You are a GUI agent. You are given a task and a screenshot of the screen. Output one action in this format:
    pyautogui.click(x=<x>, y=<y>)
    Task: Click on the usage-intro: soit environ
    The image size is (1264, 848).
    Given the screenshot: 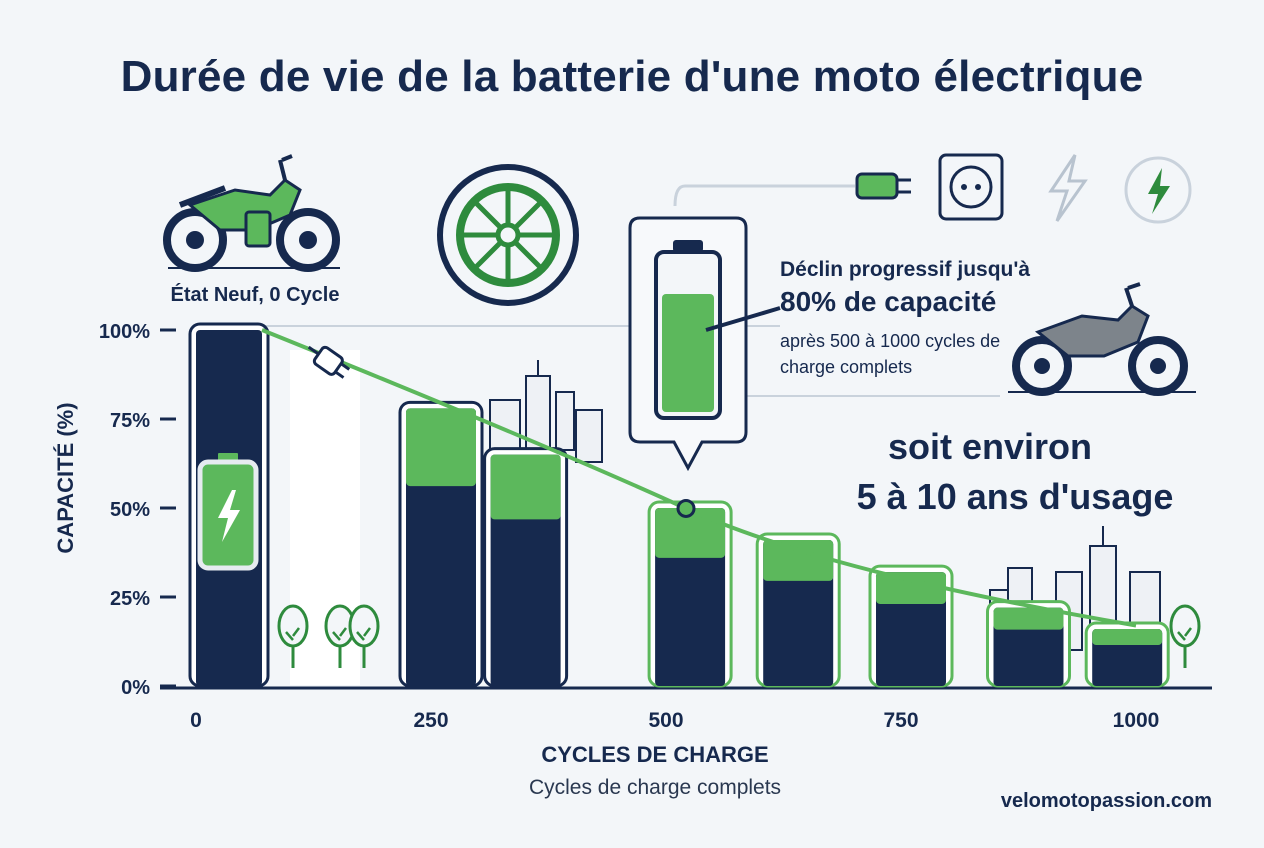 What is the action you would take?
    pyautogui.click(x=990, y=446)
    